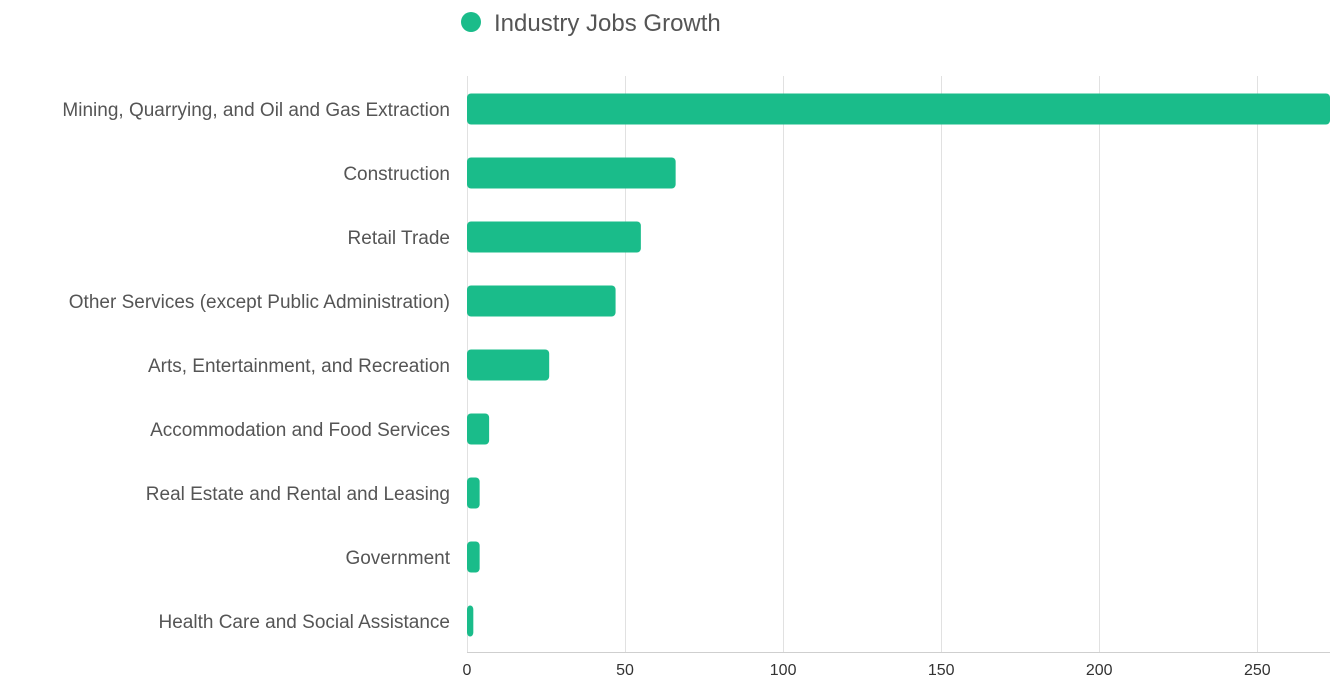 The height and width of the screenshot is (679, 1336). I want to click on bar-arts-entertainment-and-recreation, so click(508, 365).